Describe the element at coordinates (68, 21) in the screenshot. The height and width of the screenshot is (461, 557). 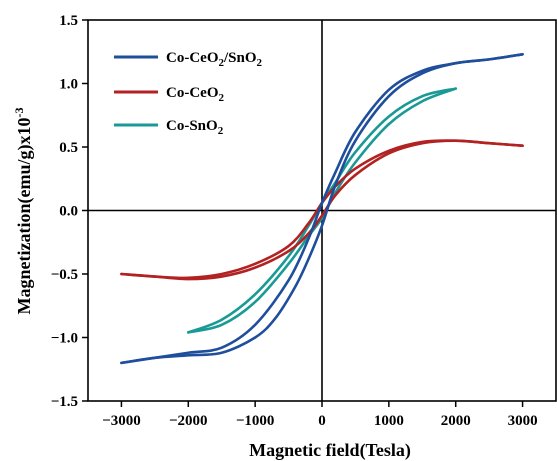
I see `y-tick-label: 1.5` at that location.